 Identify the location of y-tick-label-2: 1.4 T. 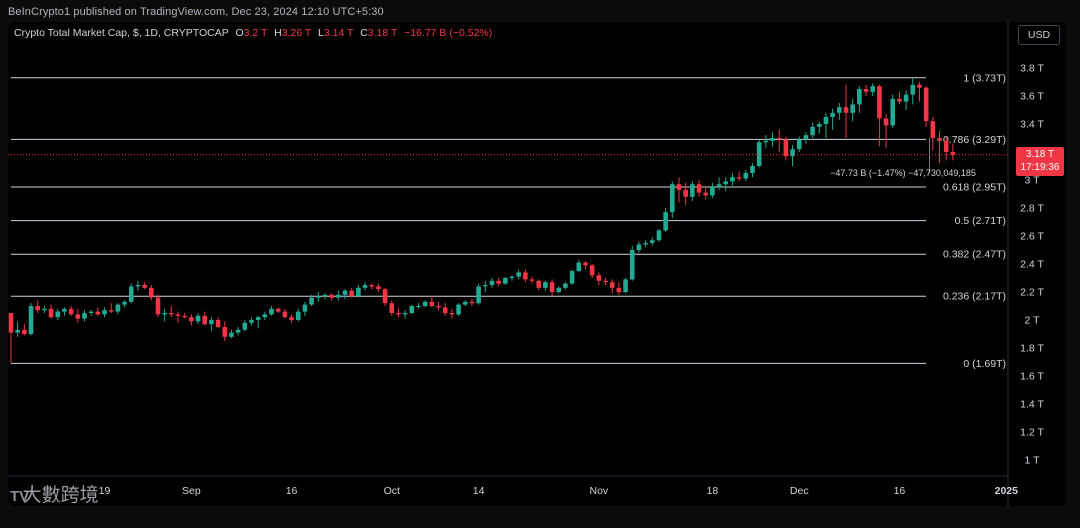
(1032, 405).